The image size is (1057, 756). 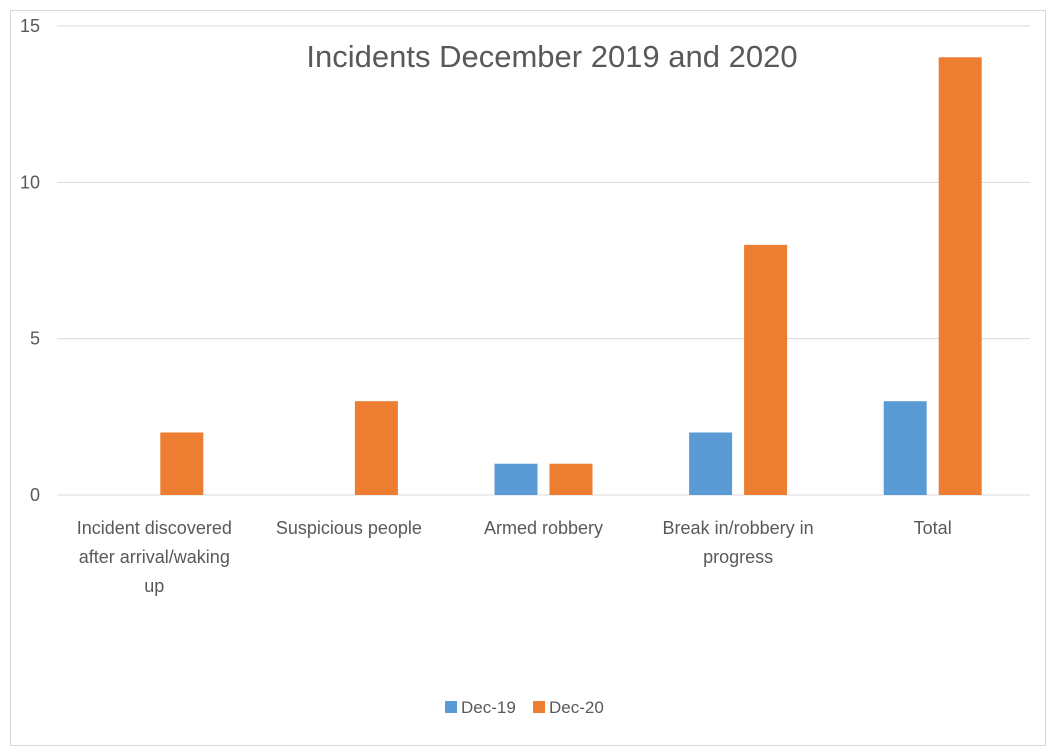 What do you see at coordinates (488, 707) in the screenshot?
I see `legend-label-dec-19: Dec-19` at bounding box center [488, 707].